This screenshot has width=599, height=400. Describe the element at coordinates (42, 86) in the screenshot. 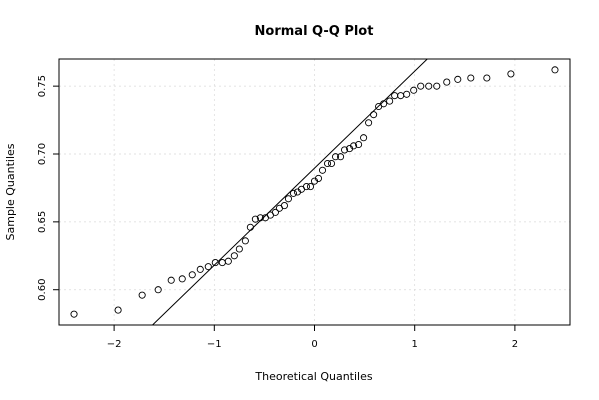

I see `y-tick-label-3: 0.75` at that location.